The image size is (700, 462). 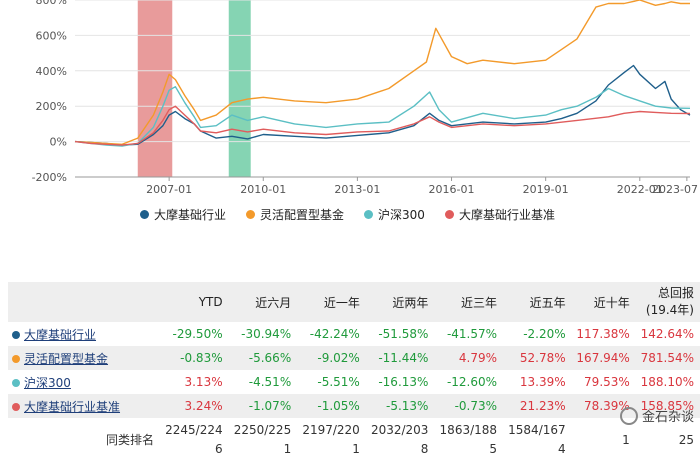 What do you see at coordinates (262, 430) in the screenshot?
I see `rank-line1: 2250/225` at bounding box center [262, 430].